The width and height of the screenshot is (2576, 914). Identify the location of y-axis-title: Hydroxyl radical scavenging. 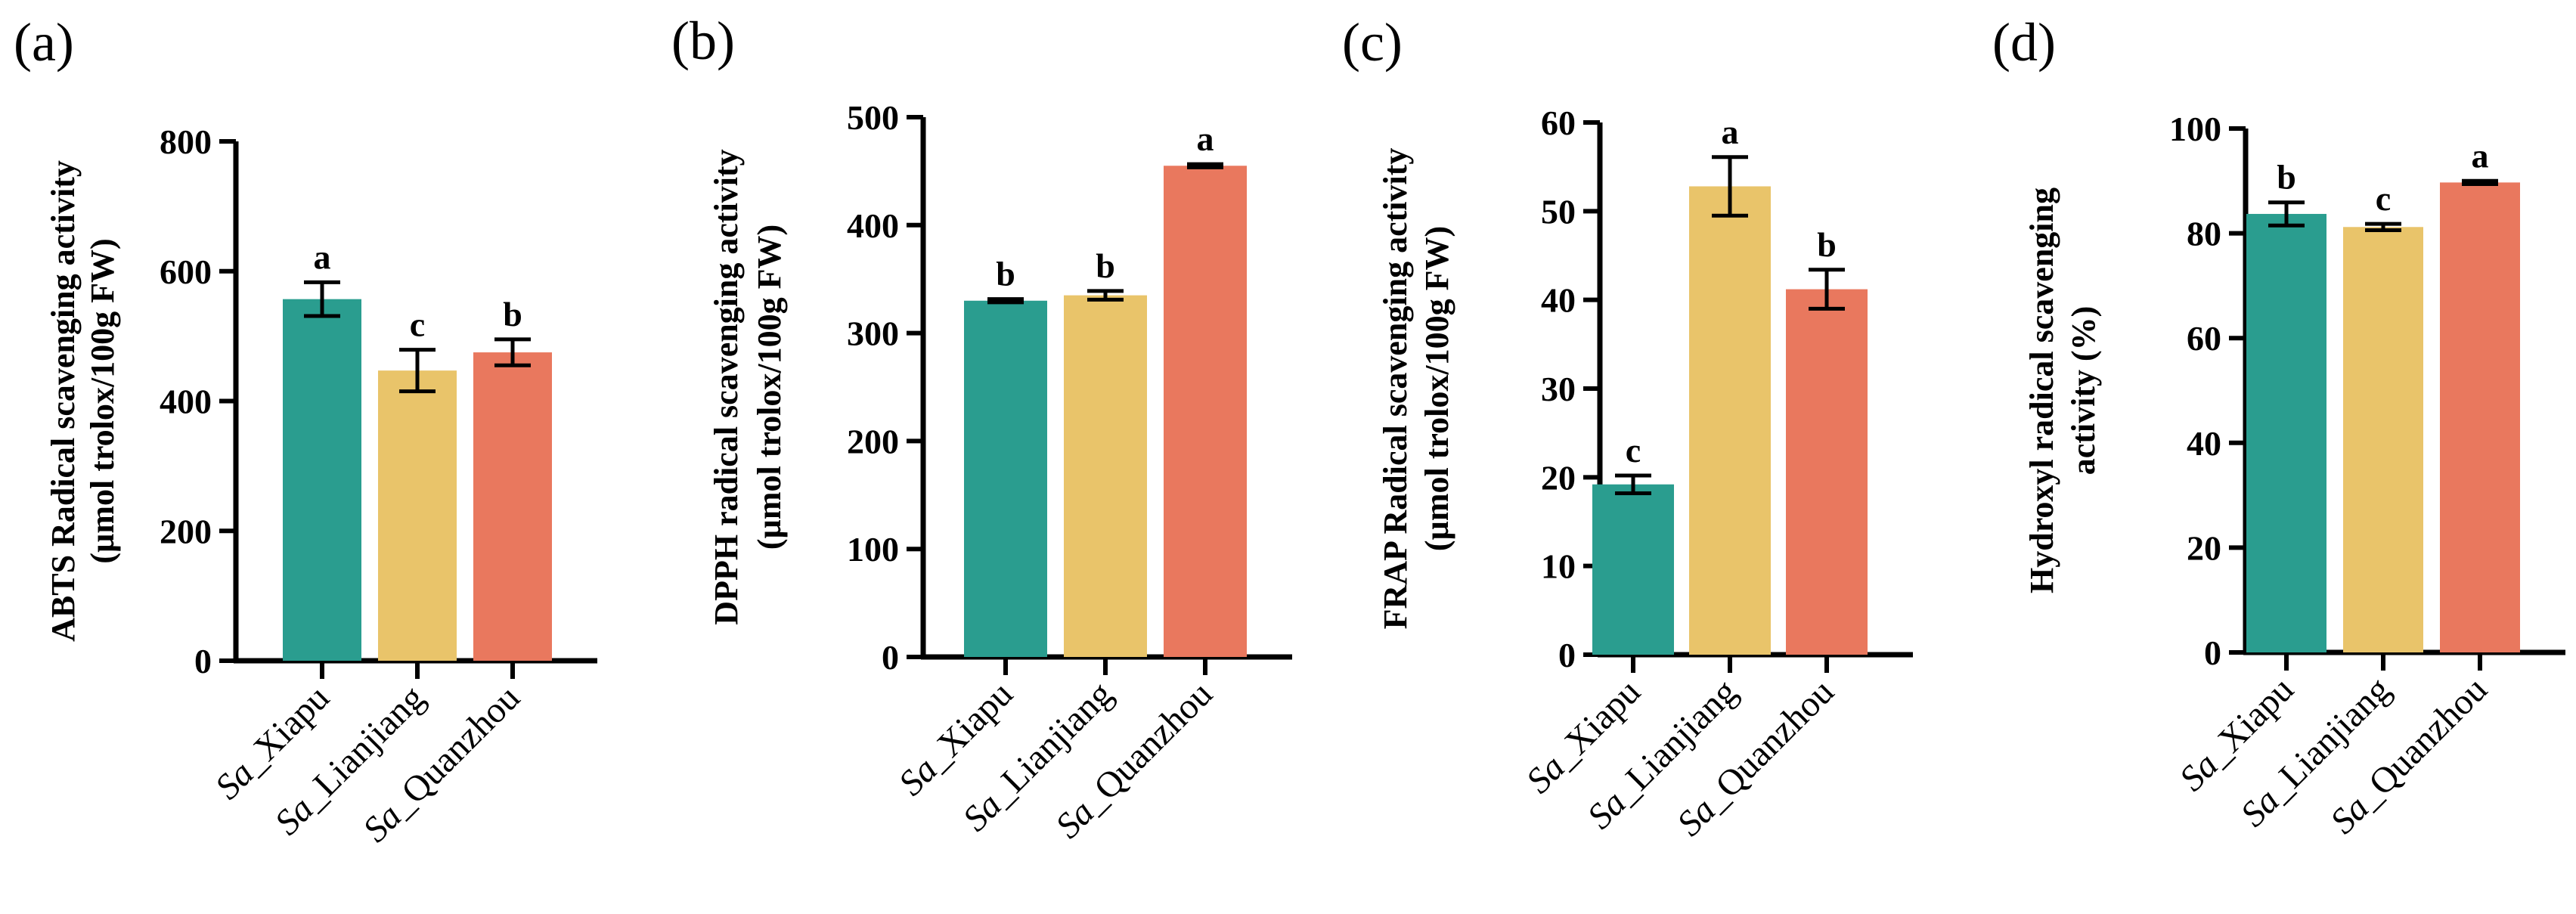
(2041, 390).